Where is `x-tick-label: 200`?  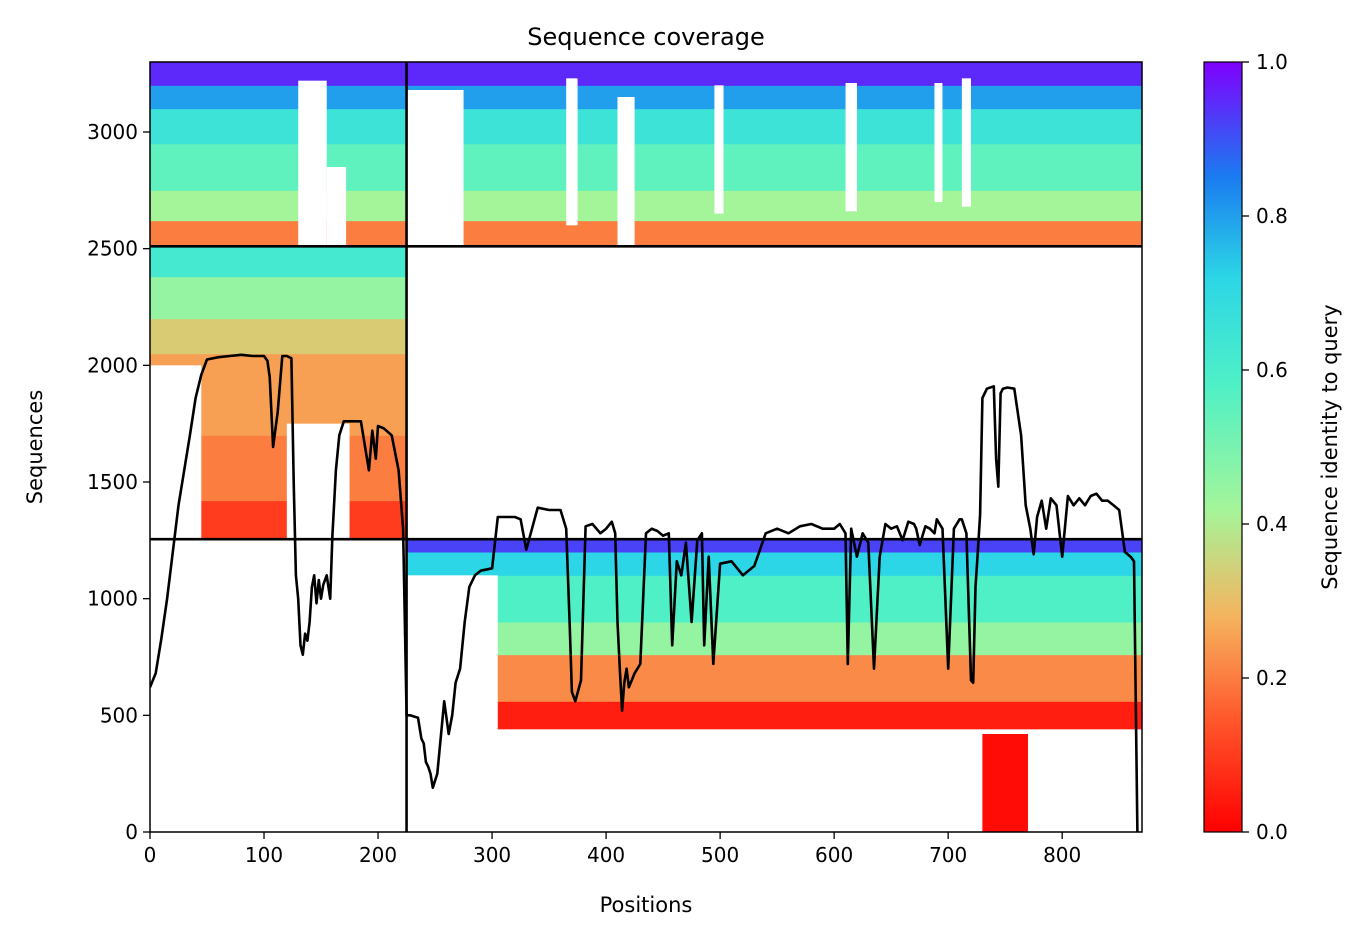
x-tick-label: 200 is located at coordinates (378, 855).